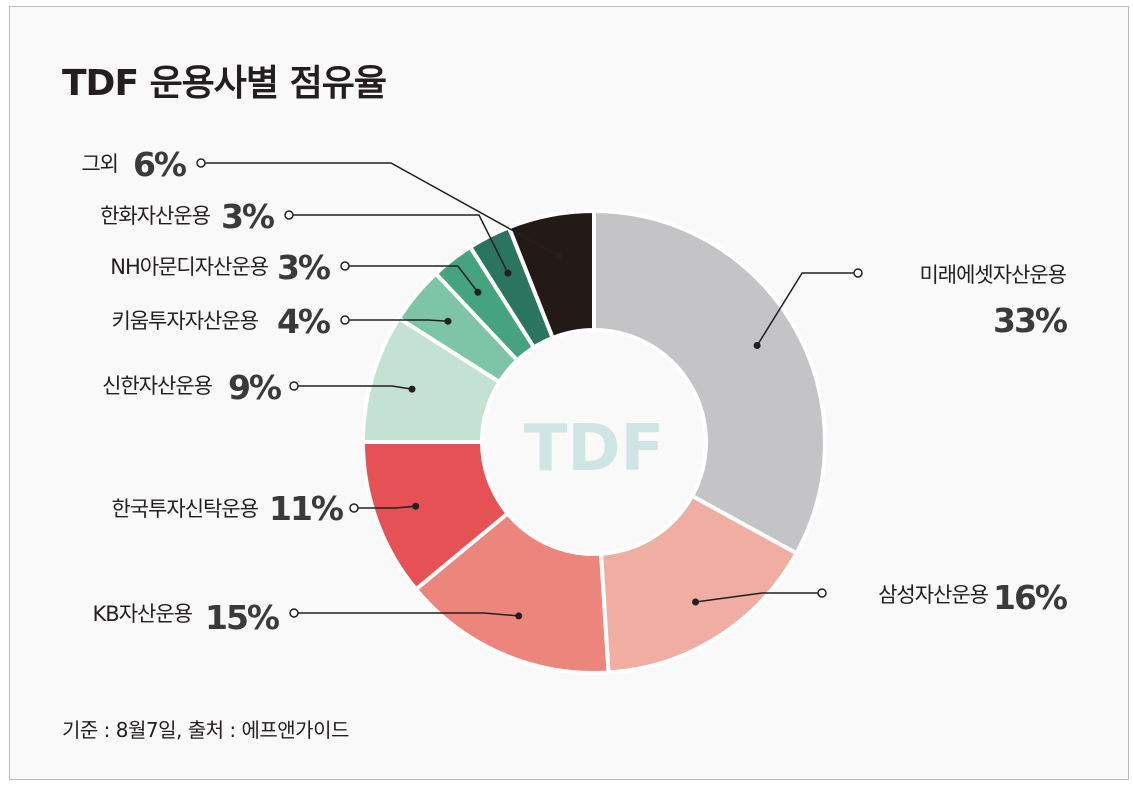 The image size is (1133, 786). What do you see at coordinates (184, 321) in the screenshot?
I see `slice-label-6: 키움투자자산운용` at bounding box center [184, 321].